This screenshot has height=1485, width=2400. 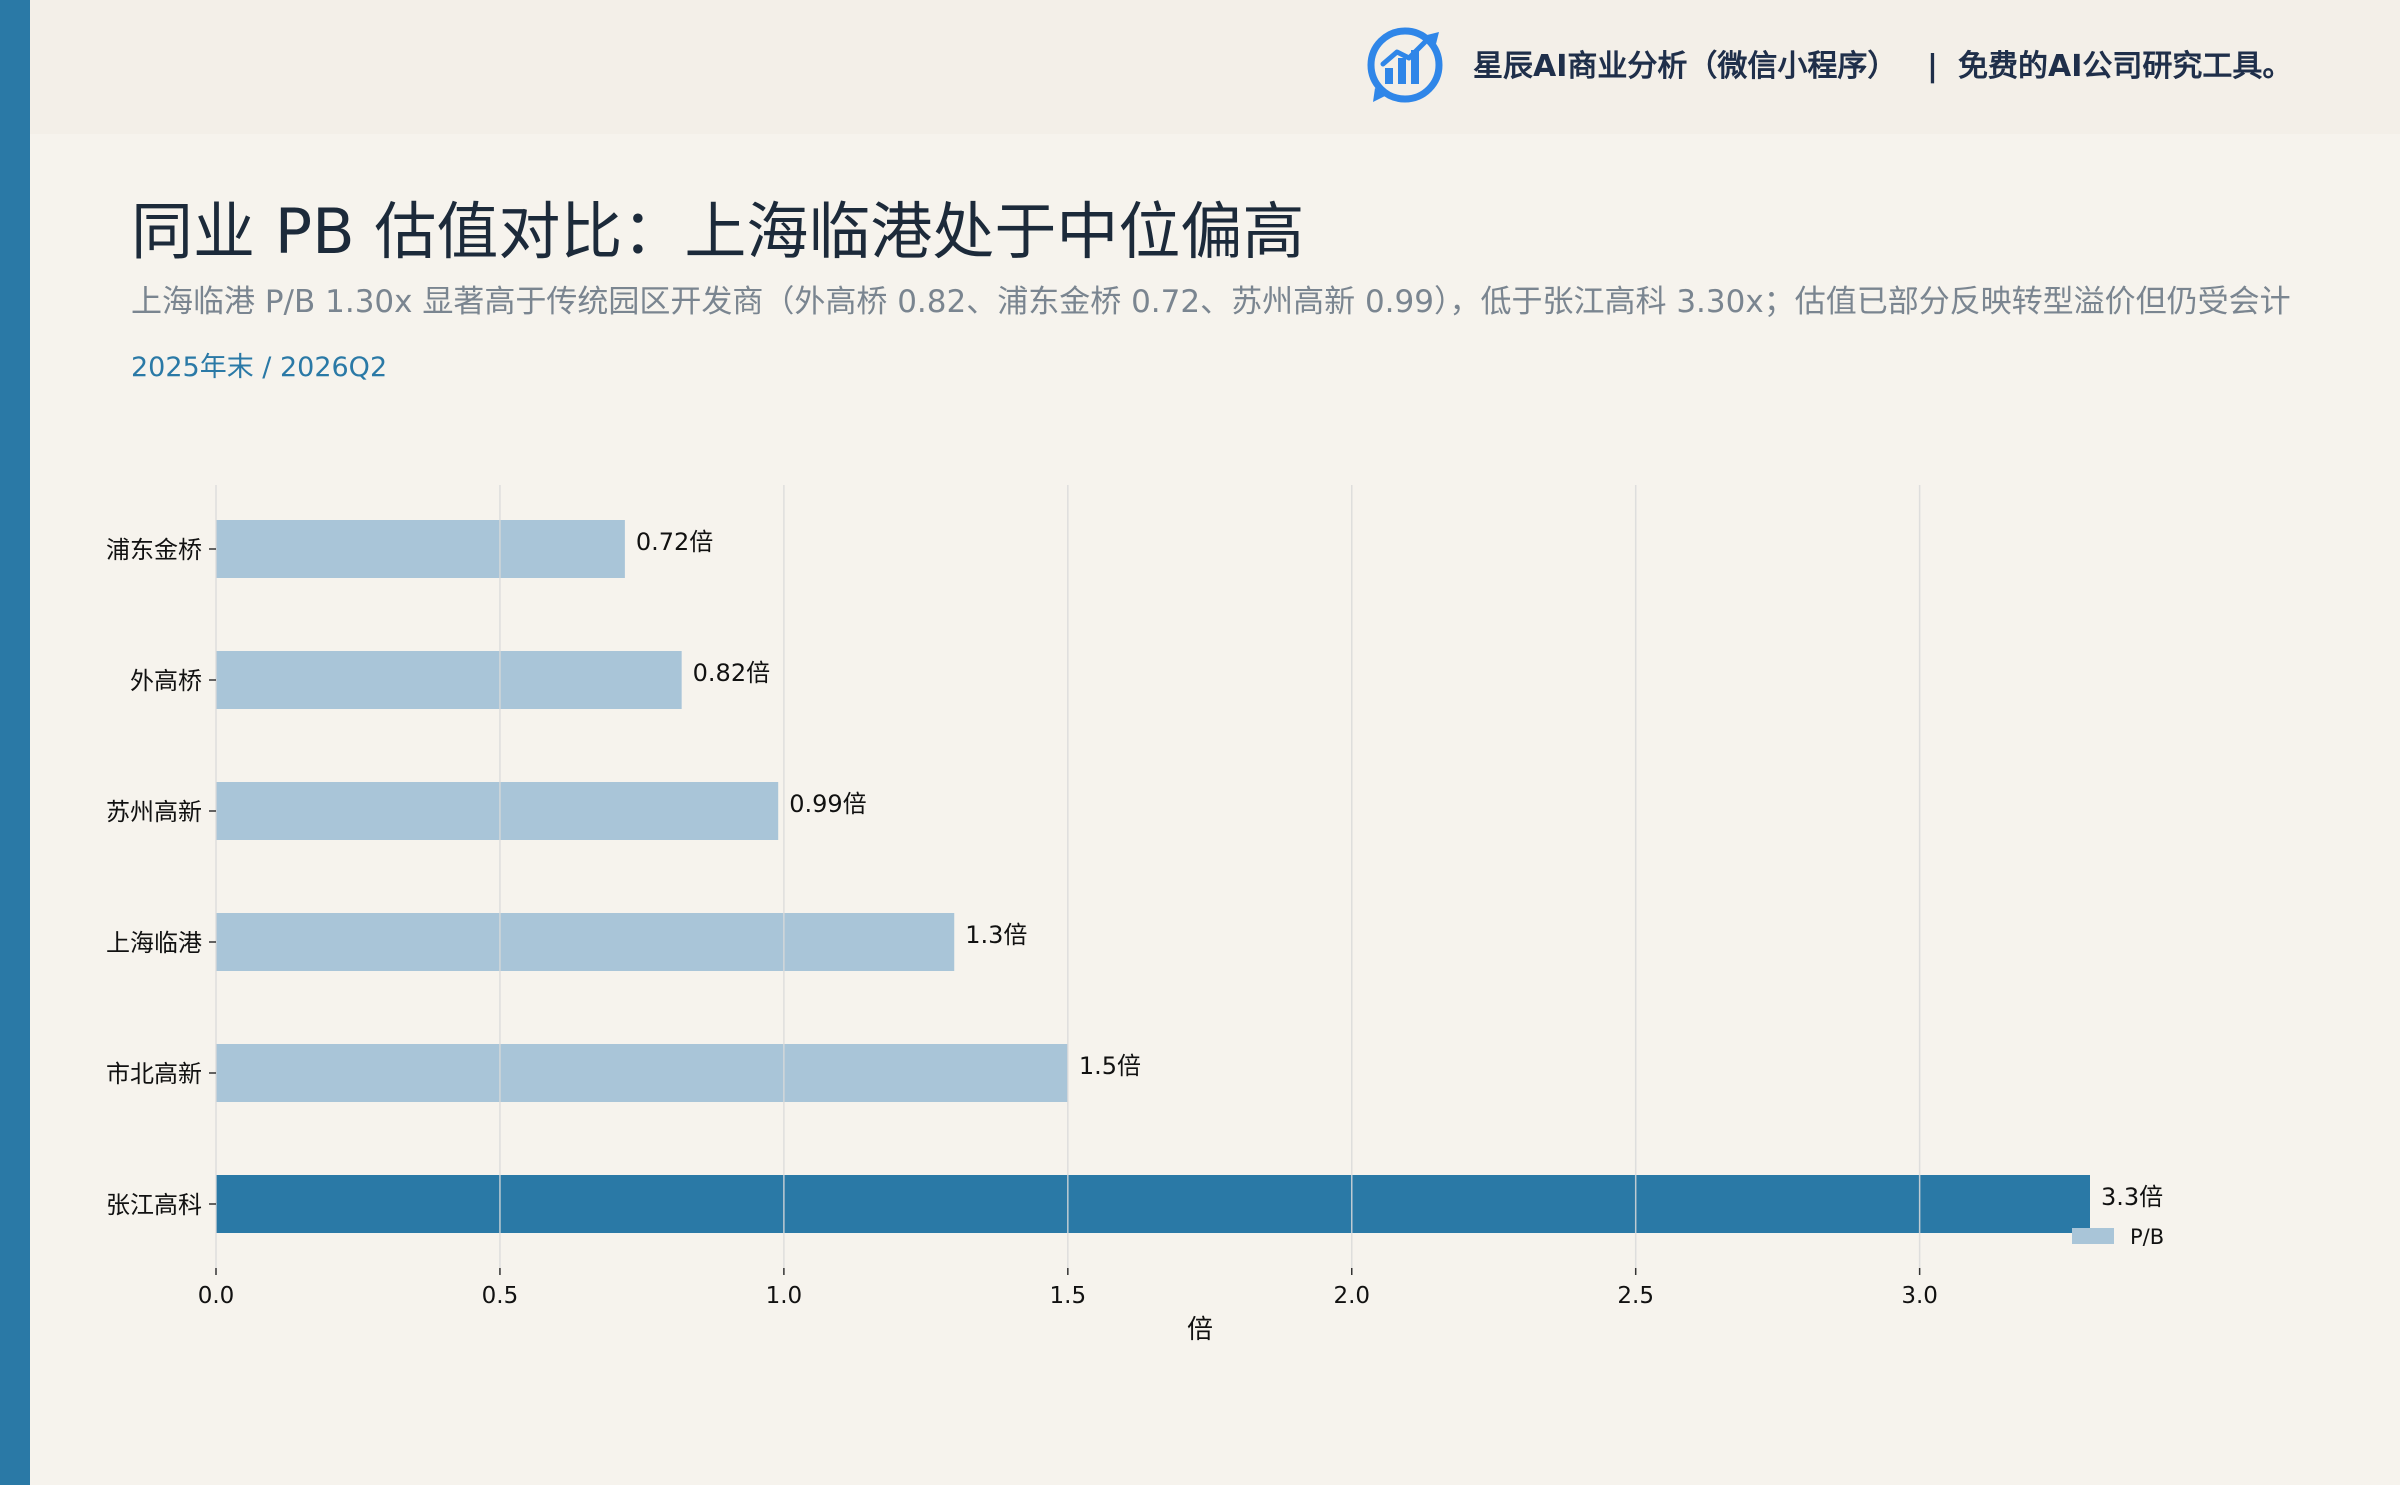 What do you see at coordinates (674, 542) in the screenshot?
I see `data-label: 0.72倍` at bounding box center [674, 542].